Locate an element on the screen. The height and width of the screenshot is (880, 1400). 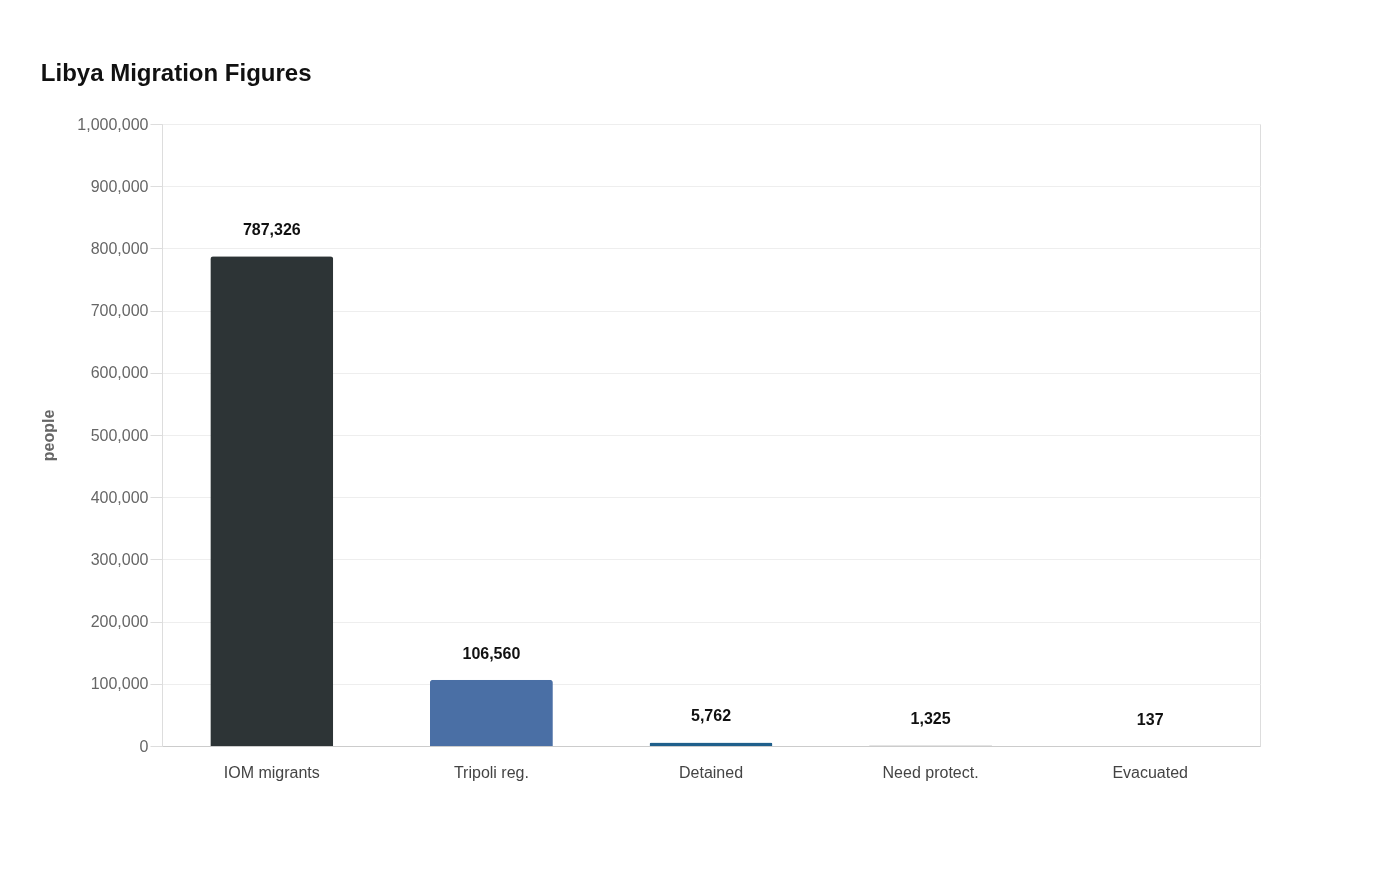
data-label: 106,560 is located at coordinates (491, 653).